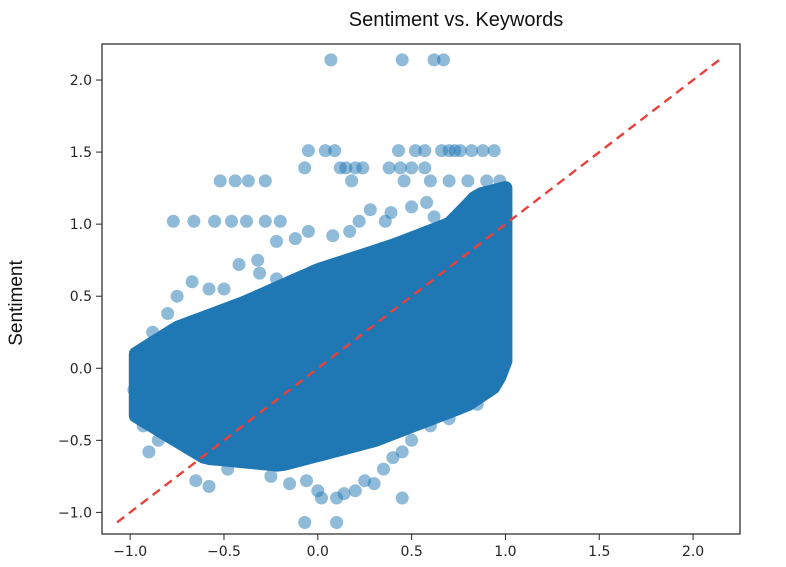  I want to click on y-tick-label: 1.0, so click(81, 225).